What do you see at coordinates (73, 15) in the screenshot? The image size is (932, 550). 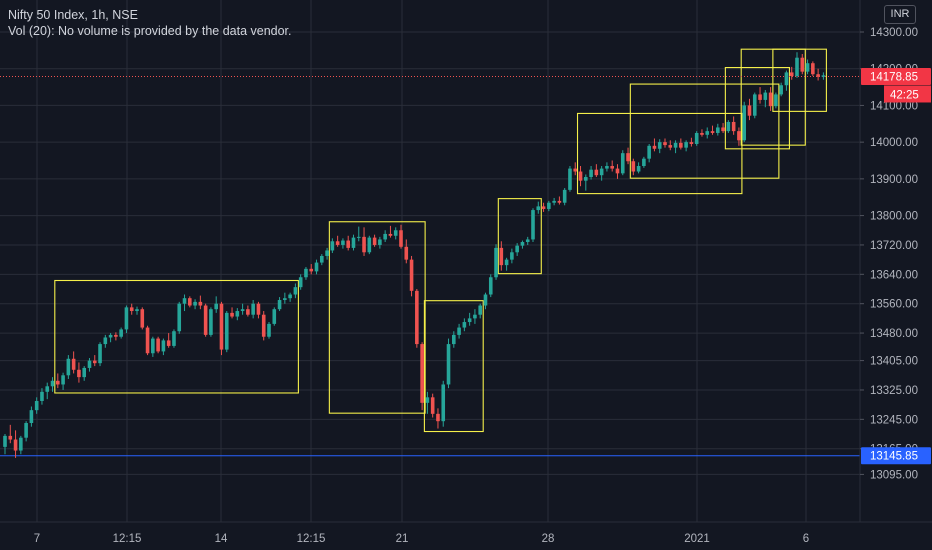 I see `symbol-title: Nifty 50 Index, 1h, NSE` at bounding box center [73, 15].